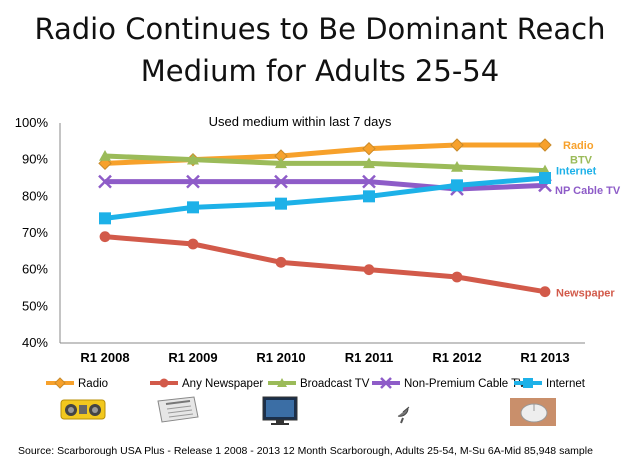  I want to click on series-end-label: Internet, so click(576, 172).